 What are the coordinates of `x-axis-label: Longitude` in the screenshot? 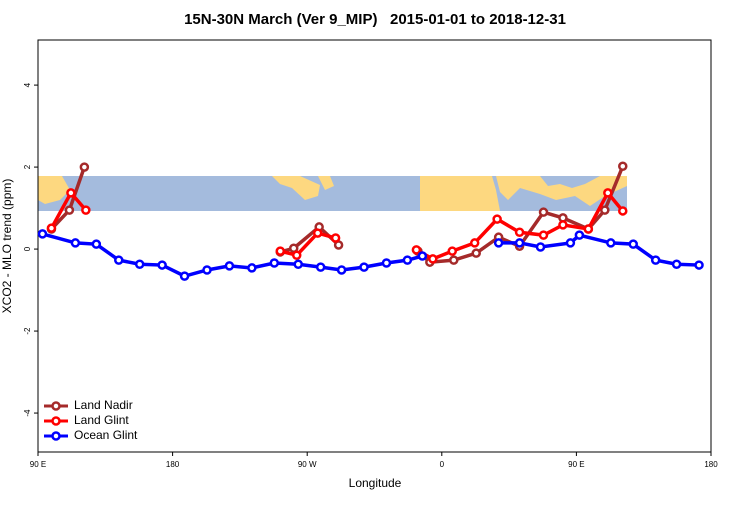 It's located at (375, 483).